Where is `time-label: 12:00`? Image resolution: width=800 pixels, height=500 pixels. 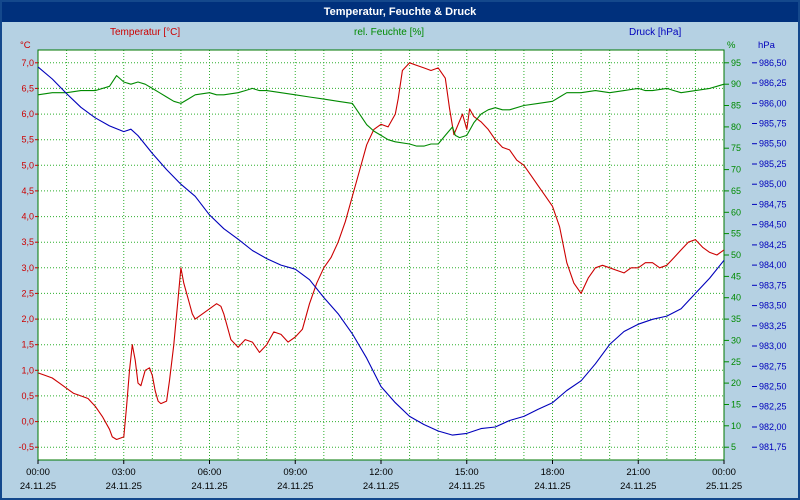 time-label: 12:00 is located at coordinates (381, 472).